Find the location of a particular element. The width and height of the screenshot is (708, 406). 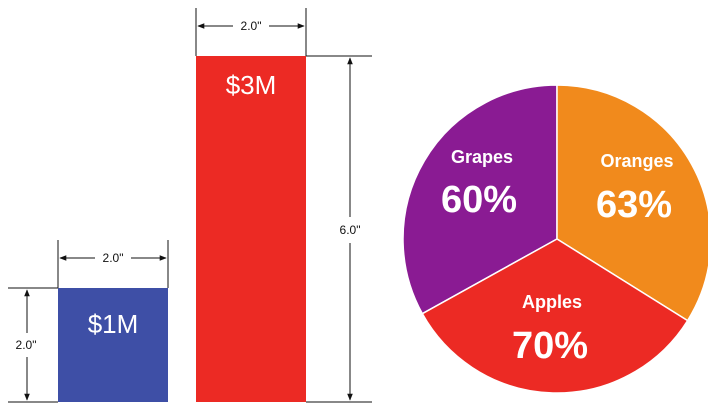

dim-label-large-height: 6.0" is located at coordinates (350, 230).